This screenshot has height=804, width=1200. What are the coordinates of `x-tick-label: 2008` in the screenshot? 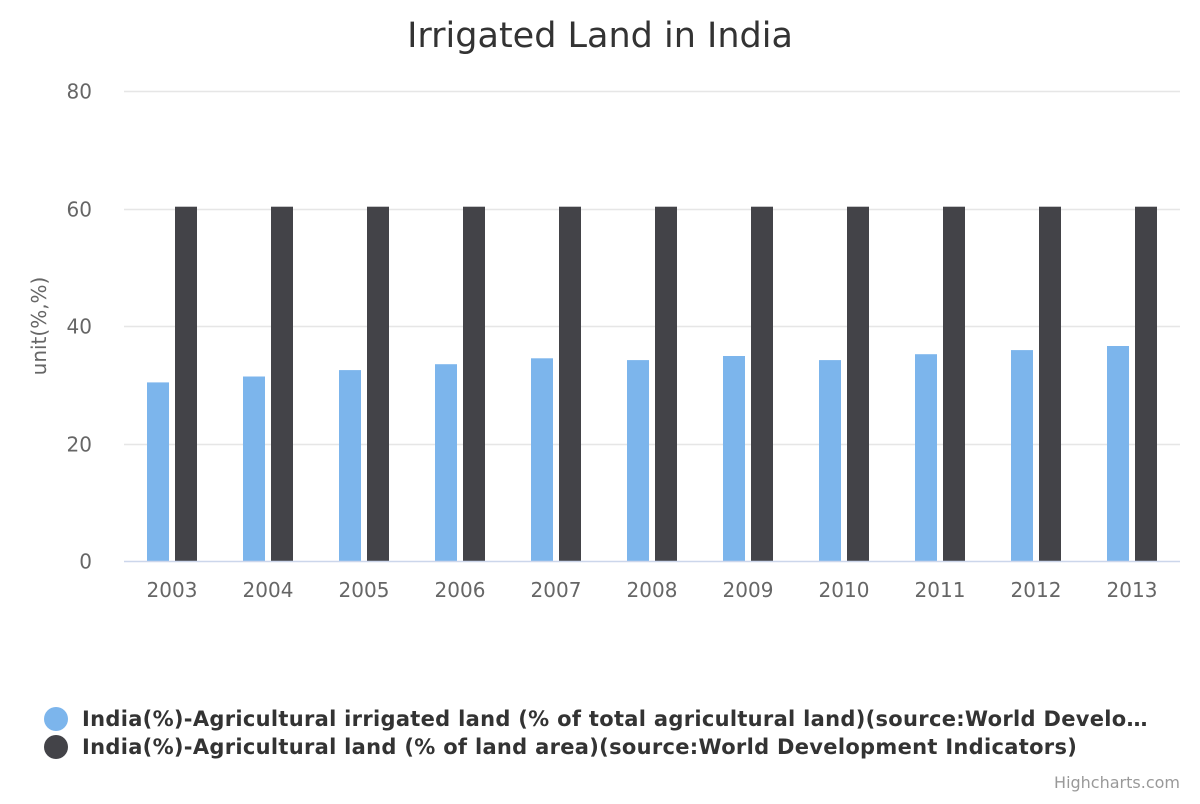 It's located at (652, 590).